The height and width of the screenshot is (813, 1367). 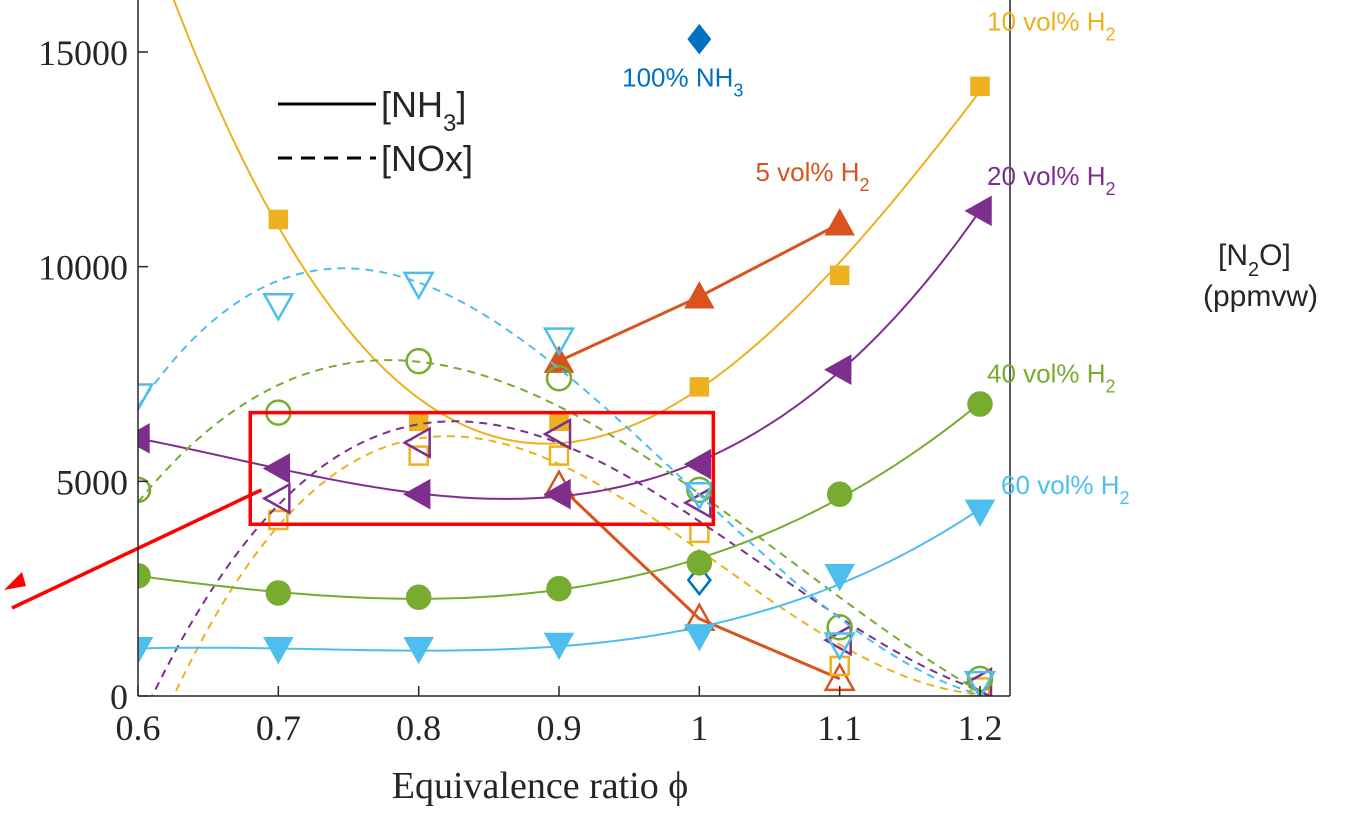 I want to click on x-tick-label: 1, so click(x=699, y=728).